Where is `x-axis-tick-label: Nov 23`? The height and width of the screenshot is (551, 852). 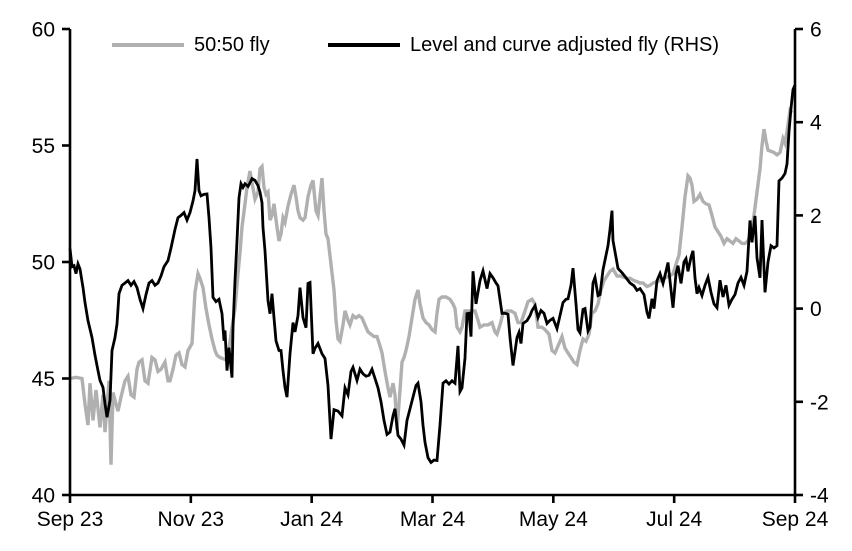
x-axis-tick-label: Nov 23 is located at coordinates (191, 519).